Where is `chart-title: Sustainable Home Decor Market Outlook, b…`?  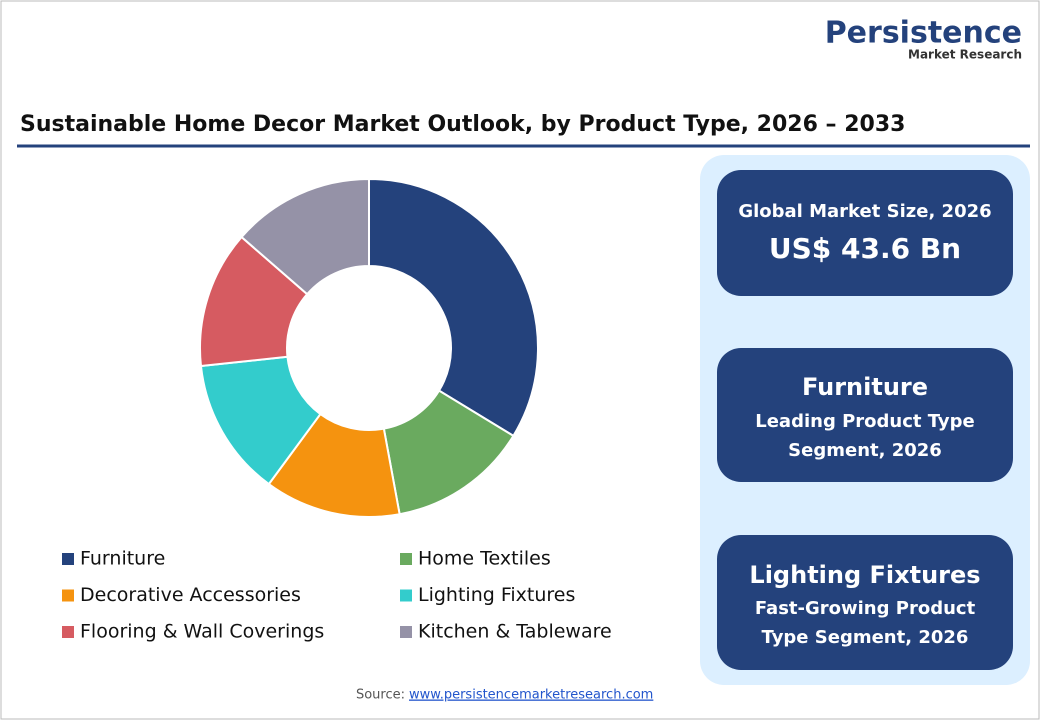
chart-title: Sustainable Home Decor Market Outlook, b… is located at coordinates (462, 124).